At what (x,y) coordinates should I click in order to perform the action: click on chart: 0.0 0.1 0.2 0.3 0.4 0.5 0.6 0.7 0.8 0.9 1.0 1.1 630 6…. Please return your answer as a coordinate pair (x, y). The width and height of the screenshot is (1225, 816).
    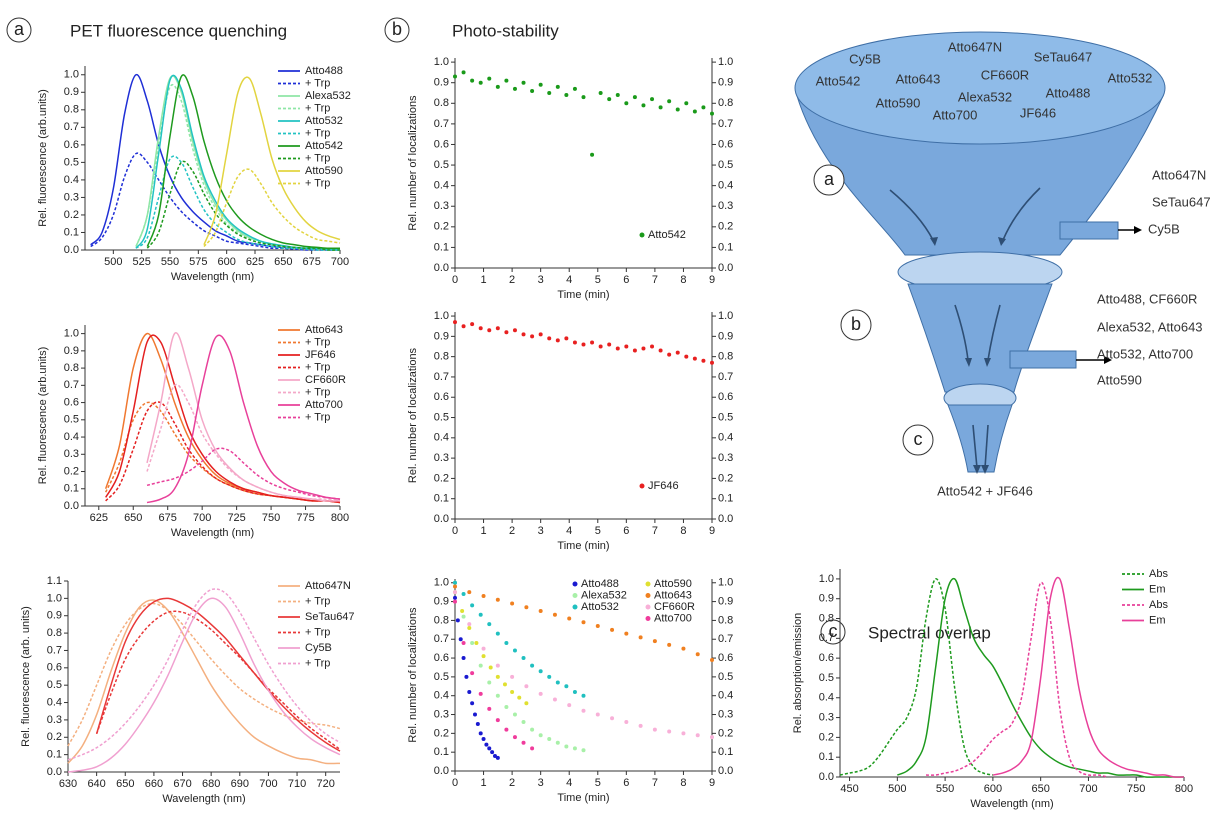
    Looking at the image, I should click on (187, 690).